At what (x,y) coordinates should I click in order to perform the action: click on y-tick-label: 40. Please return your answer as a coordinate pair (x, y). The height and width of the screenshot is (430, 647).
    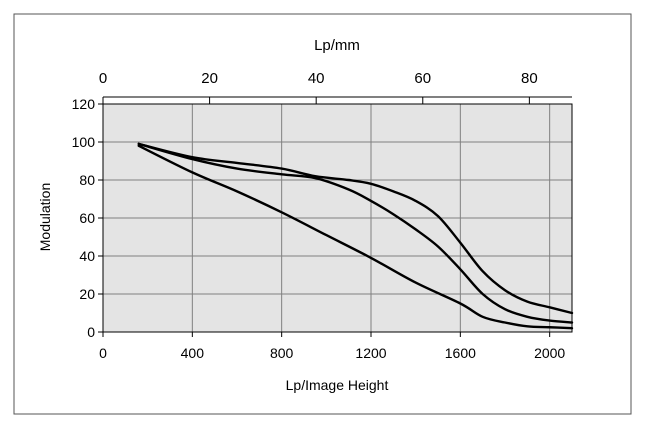
    Looking at the image, I should click on (87, 256).